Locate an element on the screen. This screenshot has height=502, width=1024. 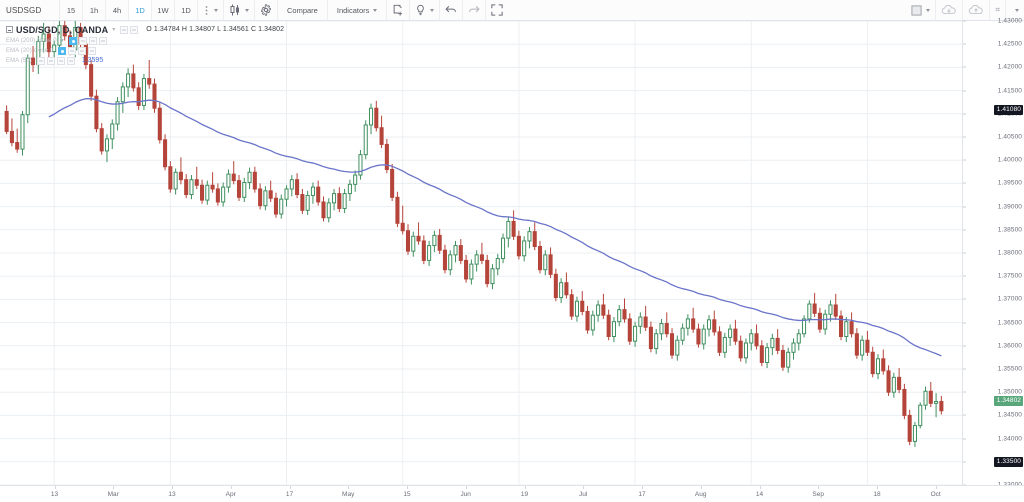
layout-button is located at coordinates (921, 10).